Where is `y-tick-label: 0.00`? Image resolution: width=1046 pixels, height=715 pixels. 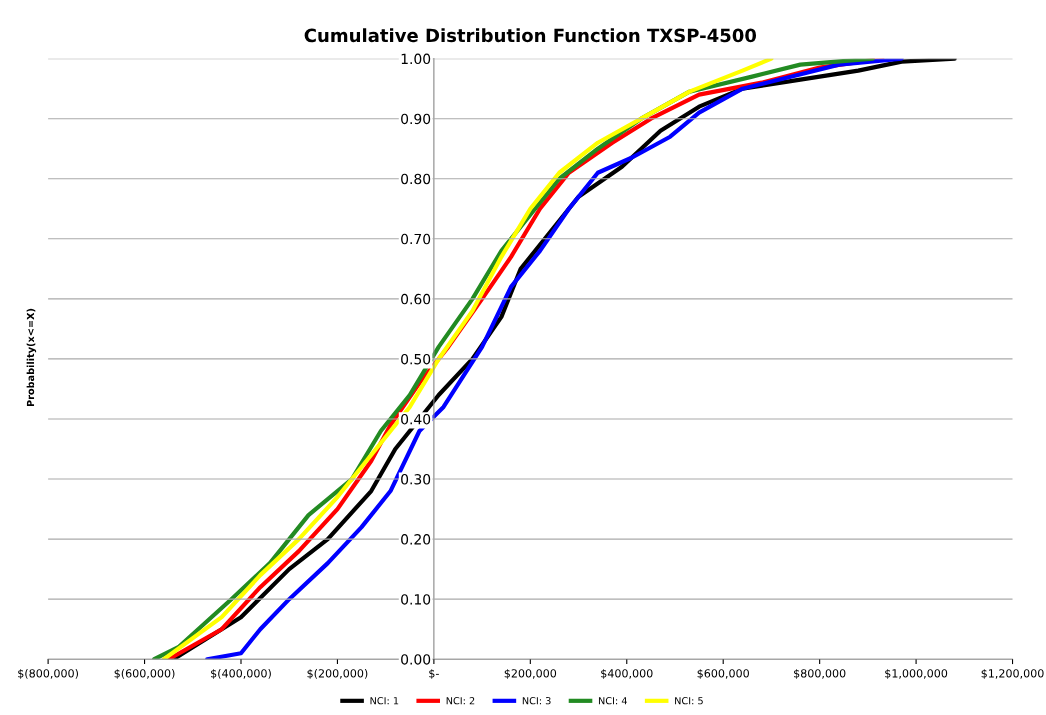 y-tick-label: 0.00 is located at coordinates (416, 659).